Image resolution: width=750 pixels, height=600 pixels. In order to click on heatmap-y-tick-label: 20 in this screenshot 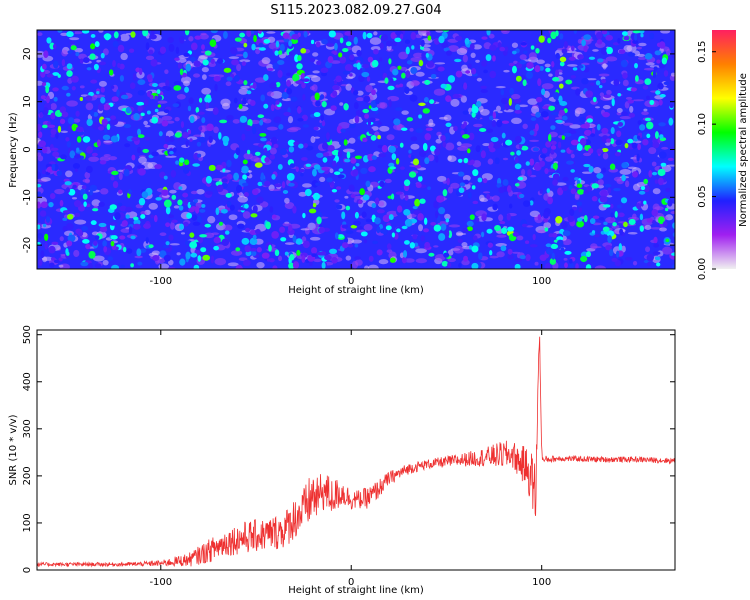, I will do `click(27, 54)`.